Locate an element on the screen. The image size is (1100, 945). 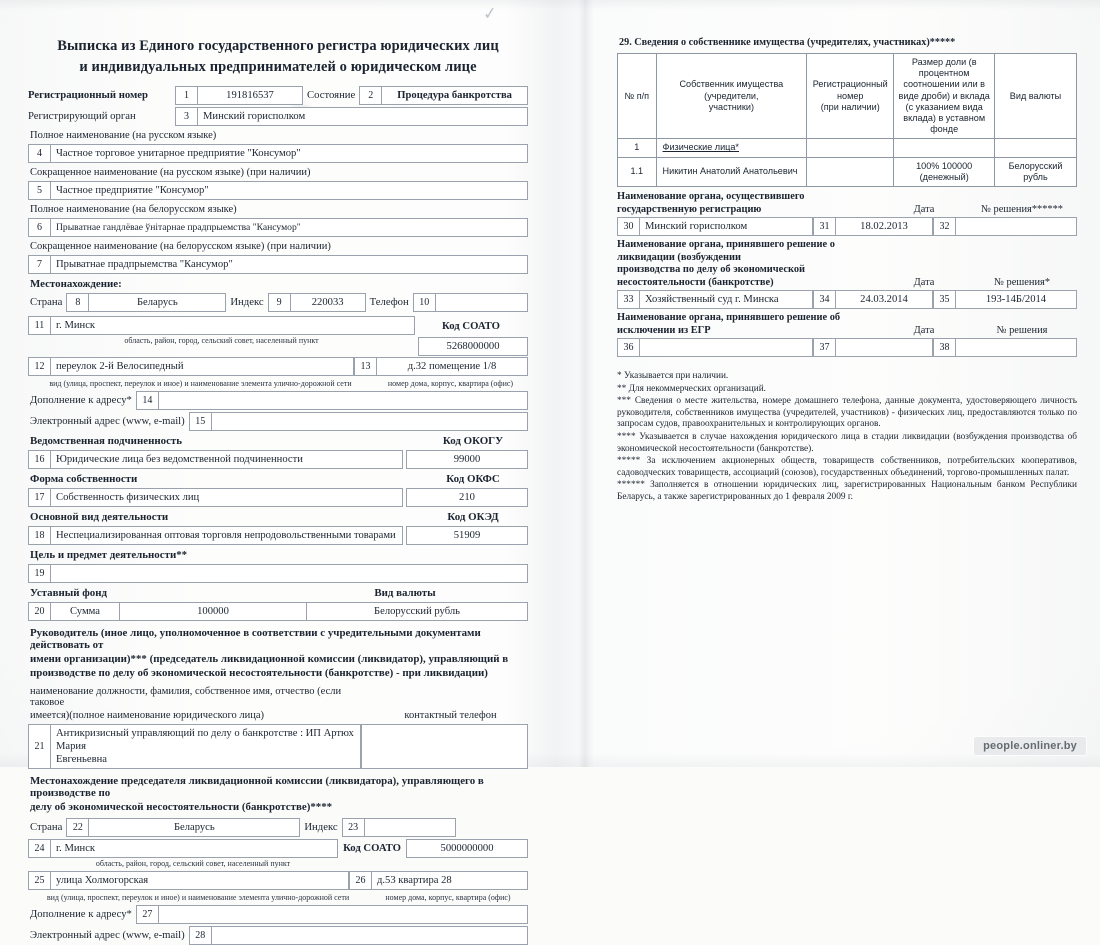
field-number-27: 27 is located at coordinates (147, 915).